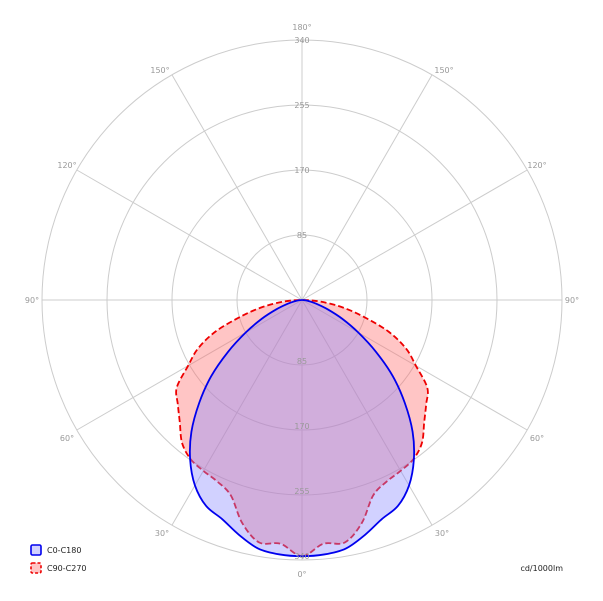 The width and height of the screenshot is (603, 601). I want to click on unit-label: cd/1000lm, so click(541, 568).